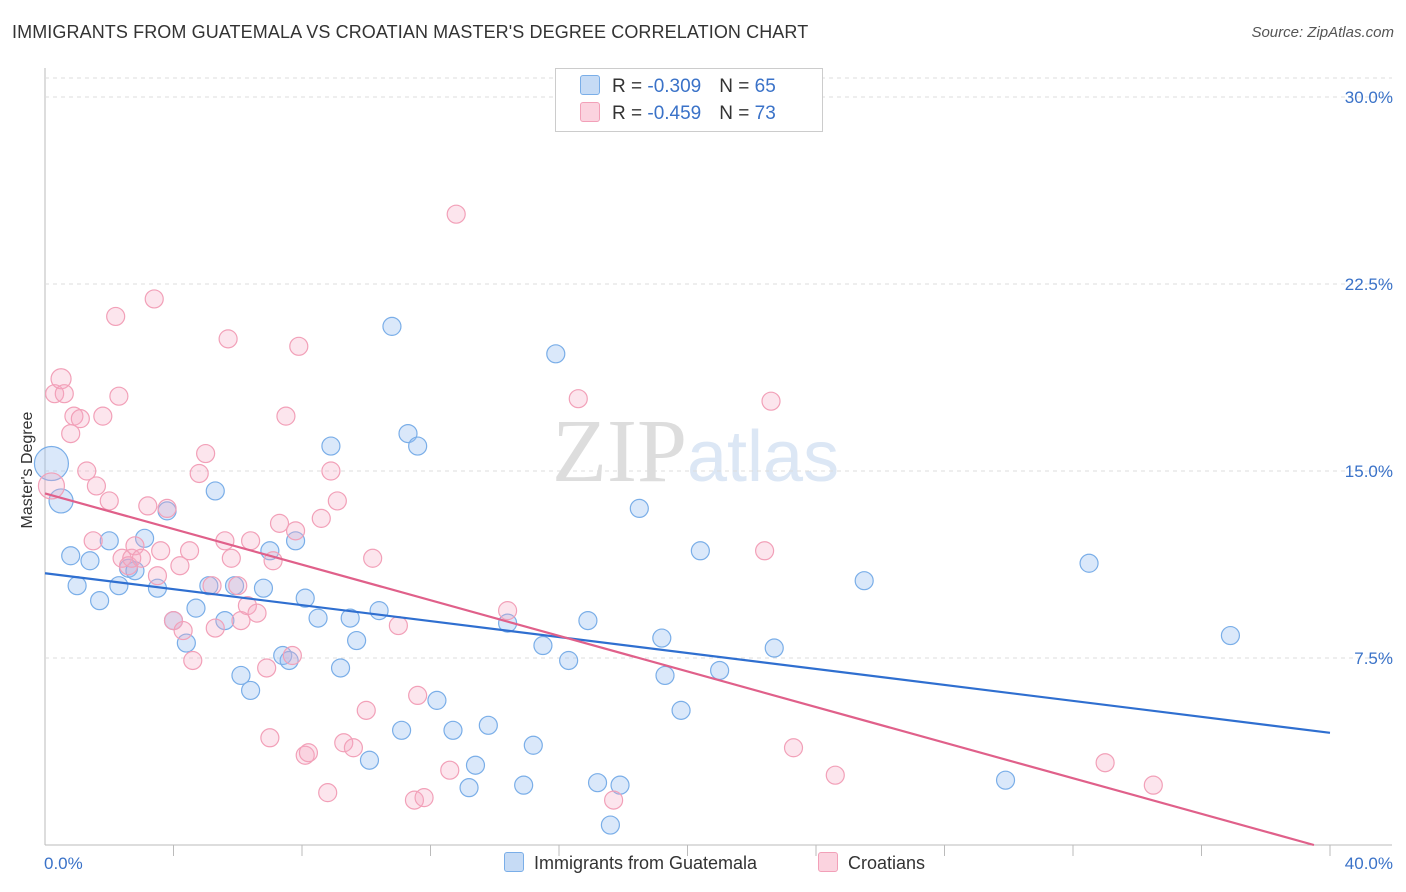 The width and height of the screenshot is (1406, 892). I want to click on y-tick-label: 22.5%, so click(1369, 284).